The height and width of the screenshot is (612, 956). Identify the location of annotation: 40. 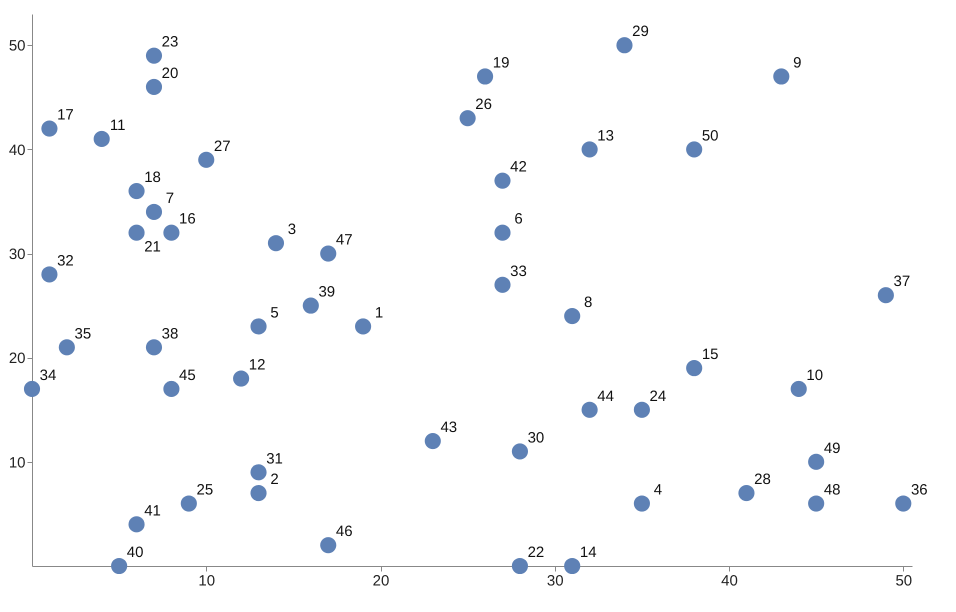
(135, 552).